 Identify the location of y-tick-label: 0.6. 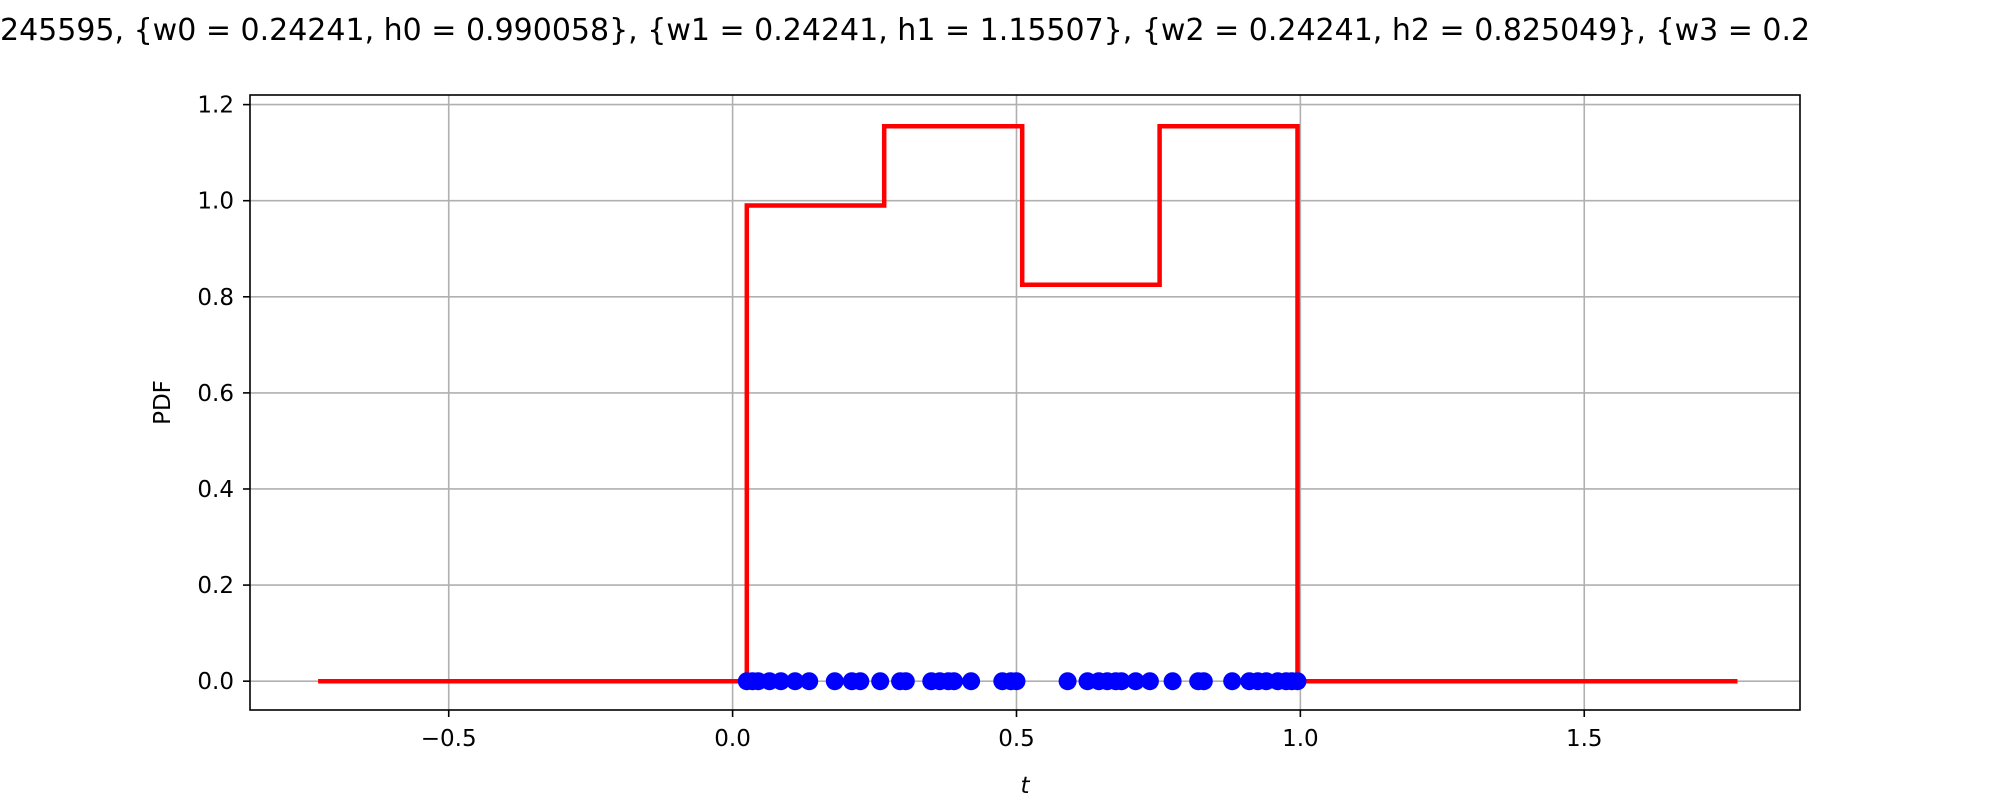
(215, 394).